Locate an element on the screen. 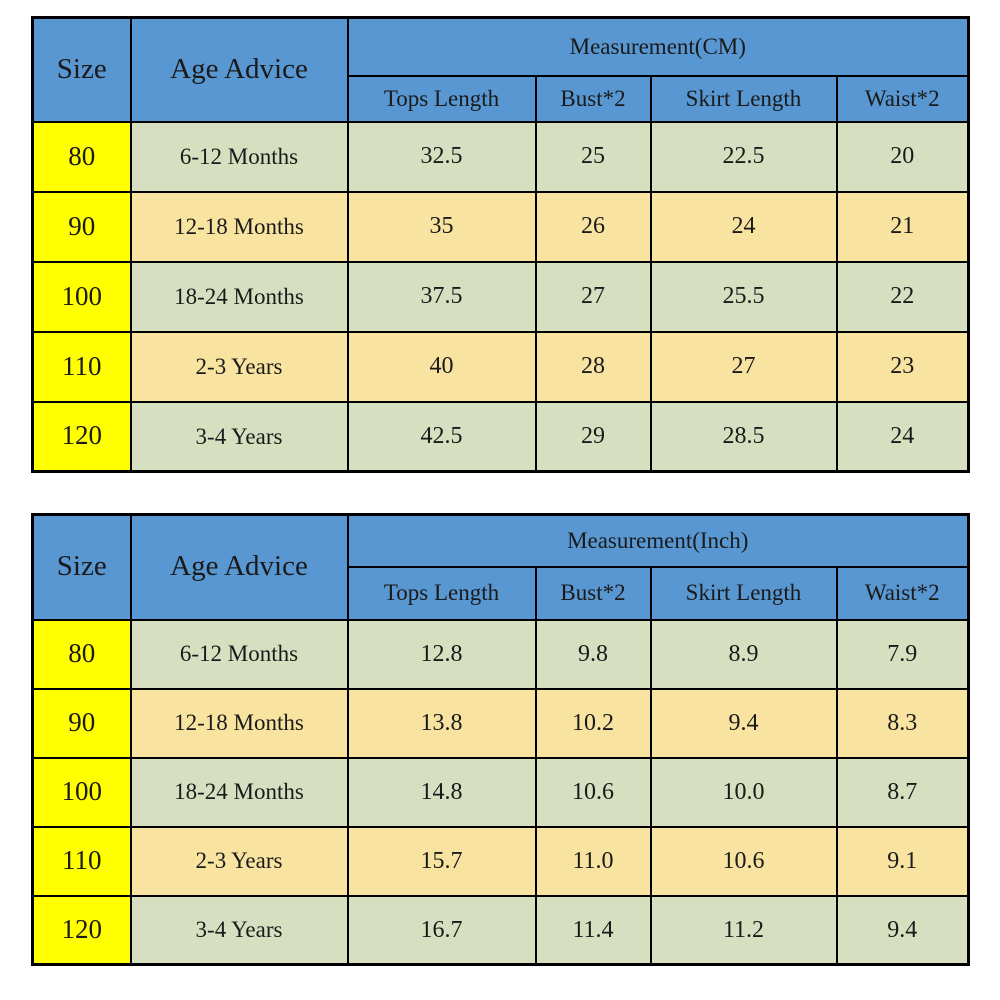 The width and height of the screenshot is (1000, 1000). value-cell: 9.8 is located at coordinates (593, 654).